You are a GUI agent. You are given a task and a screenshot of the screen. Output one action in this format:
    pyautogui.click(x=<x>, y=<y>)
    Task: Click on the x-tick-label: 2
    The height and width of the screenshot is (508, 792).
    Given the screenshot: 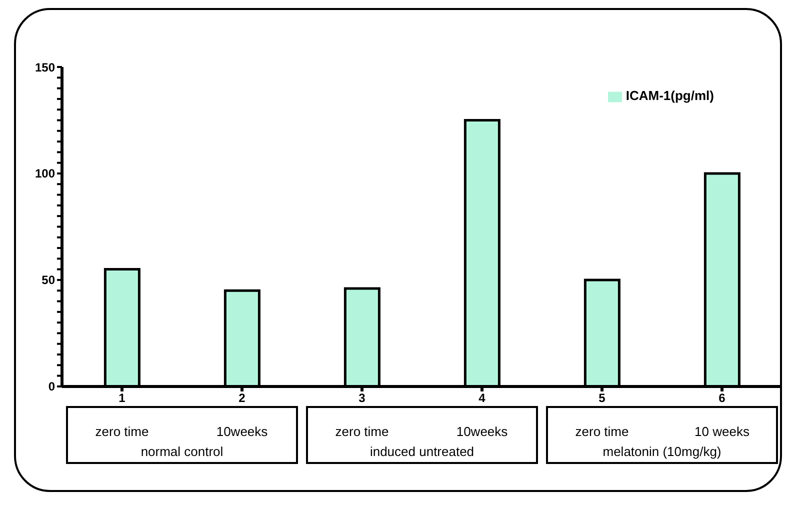 What is the action you would take?
    pyautogui.click(x=242, y=397)
    